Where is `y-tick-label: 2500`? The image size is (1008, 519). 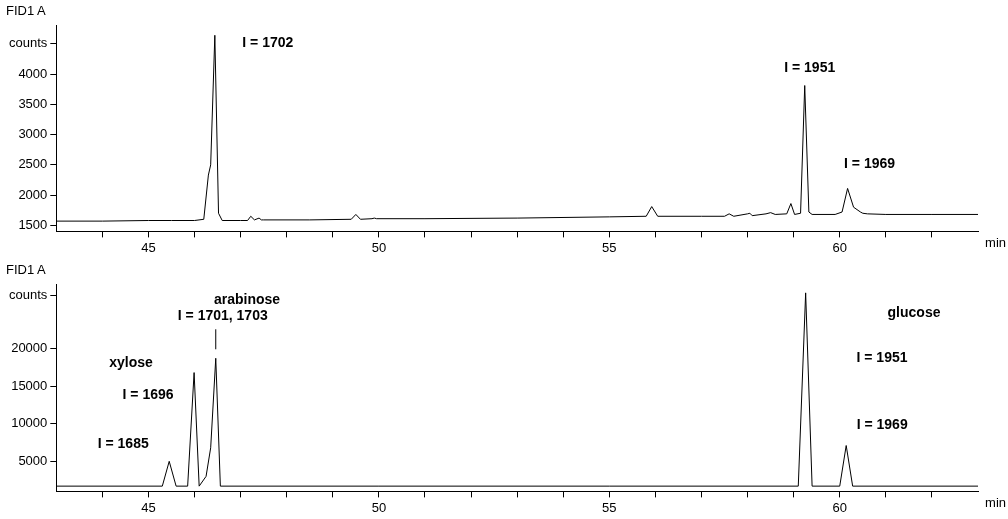 y-tick-label: 2500 is located at coordinates (33, 164).